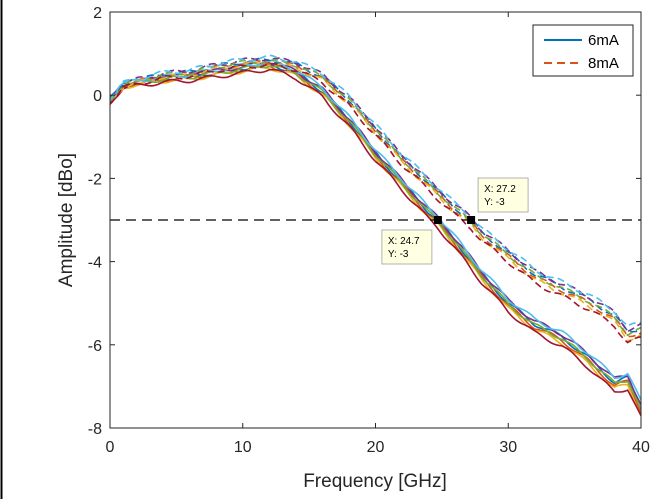 This screenshot has width=659, height=499. Describe the element at coordinates (603, 40) in the screenshot. I see `legend-label-6ma: 6mA` at that location.